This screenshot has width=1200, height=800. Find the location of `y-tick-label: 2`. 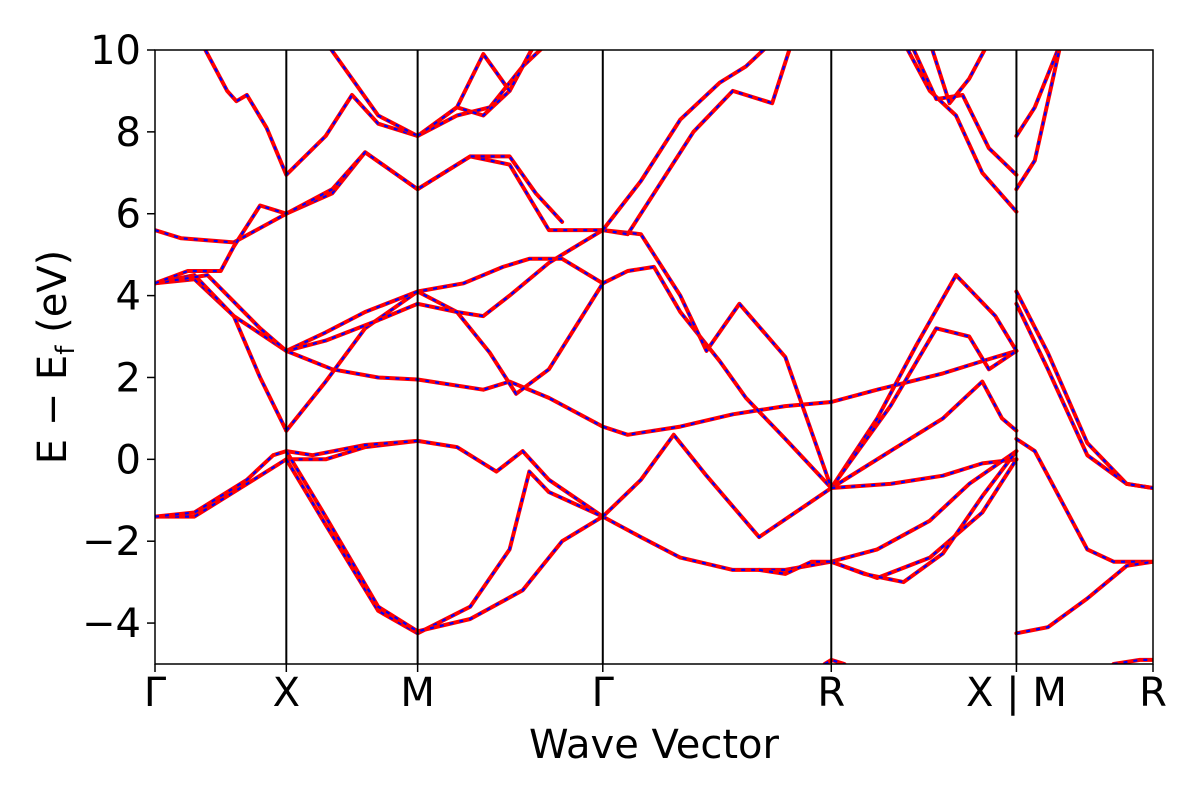

y-tick-label: 2 is located at coordinates (128, 378).